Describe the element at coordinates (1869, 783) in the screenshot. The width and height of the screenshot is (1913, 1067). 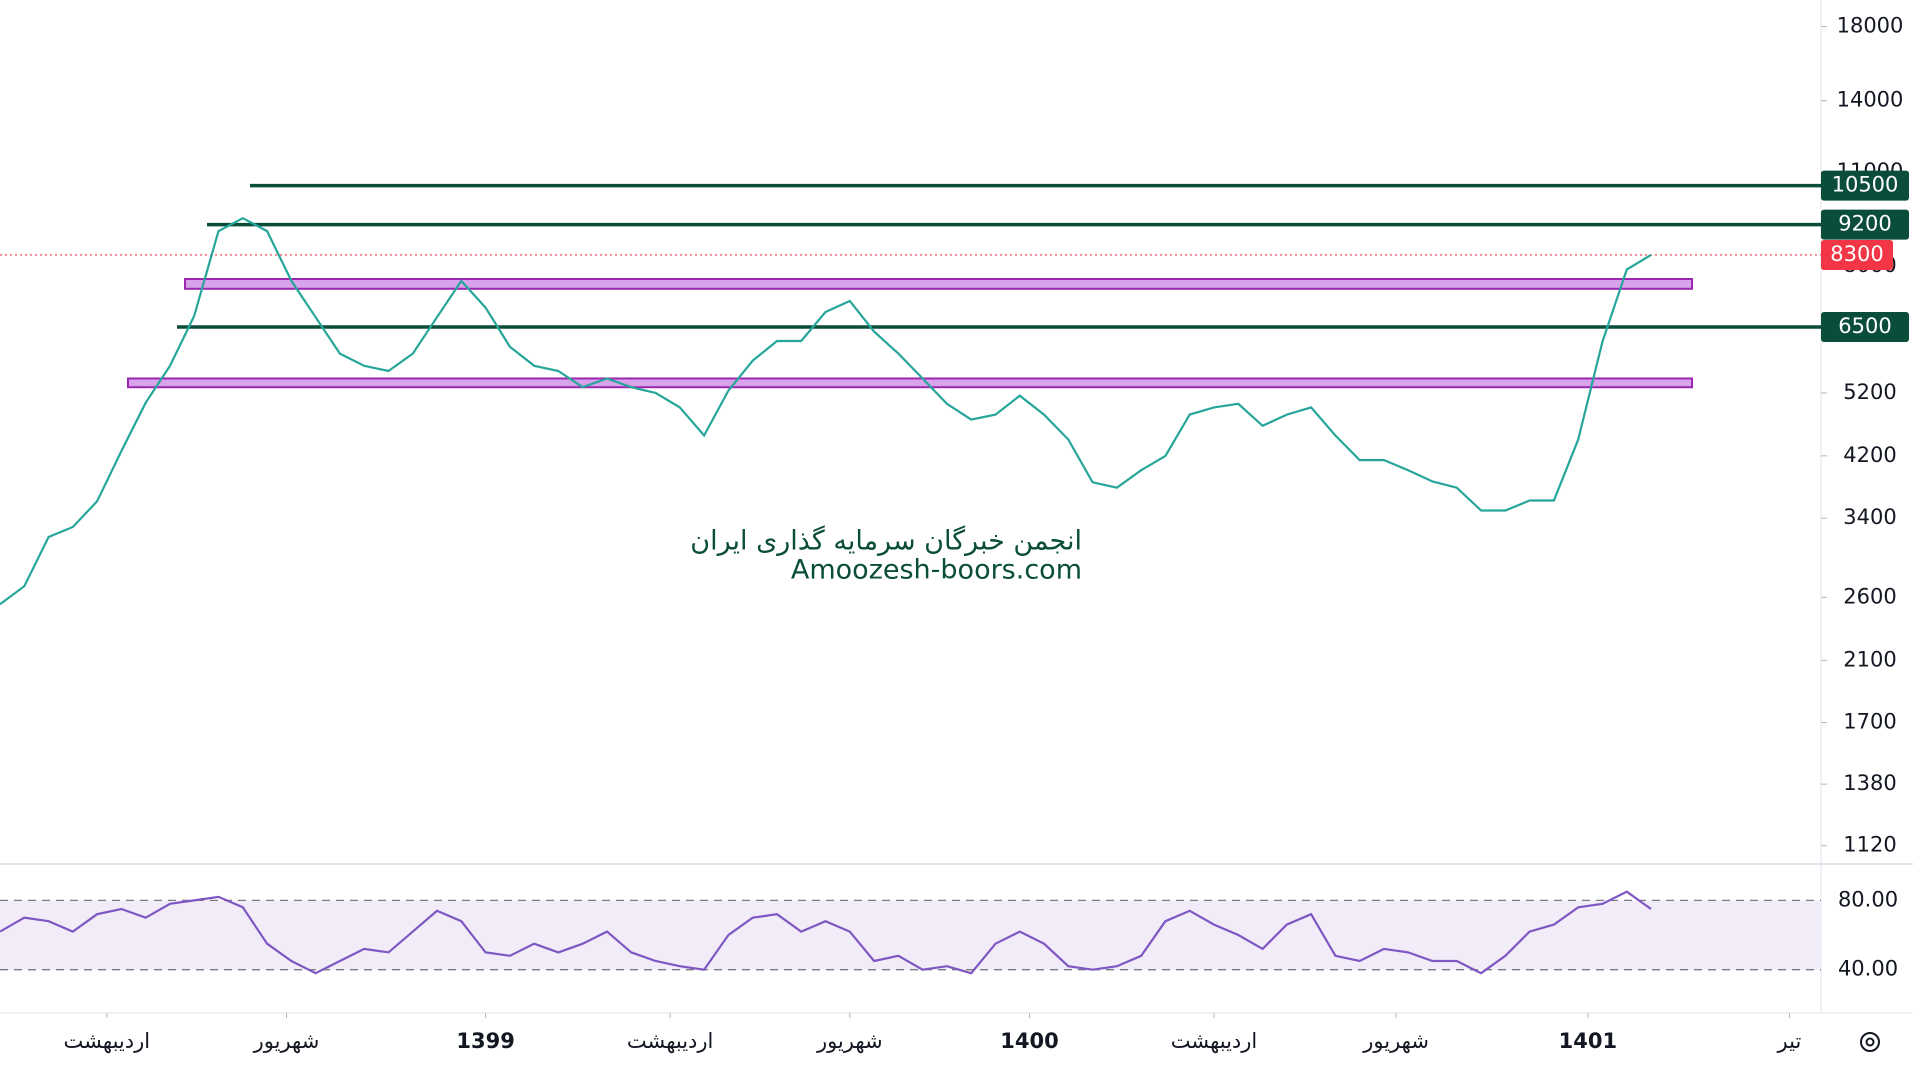
I see `y-tick-label: 1380` at that location.